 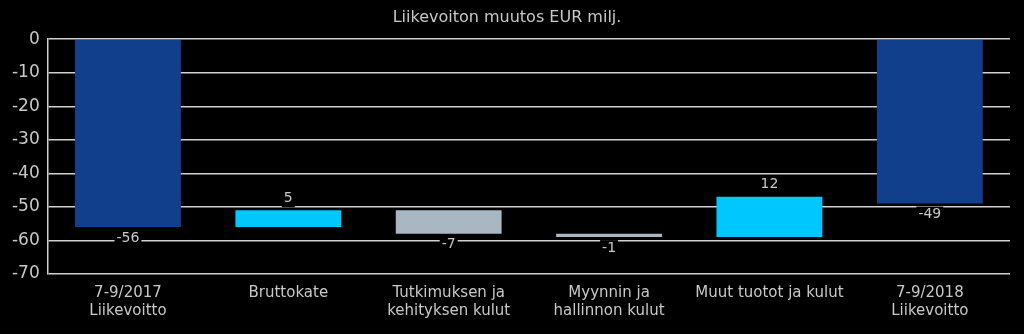 I want to click on y-tick-label: 0, so click(x=34, y=37).